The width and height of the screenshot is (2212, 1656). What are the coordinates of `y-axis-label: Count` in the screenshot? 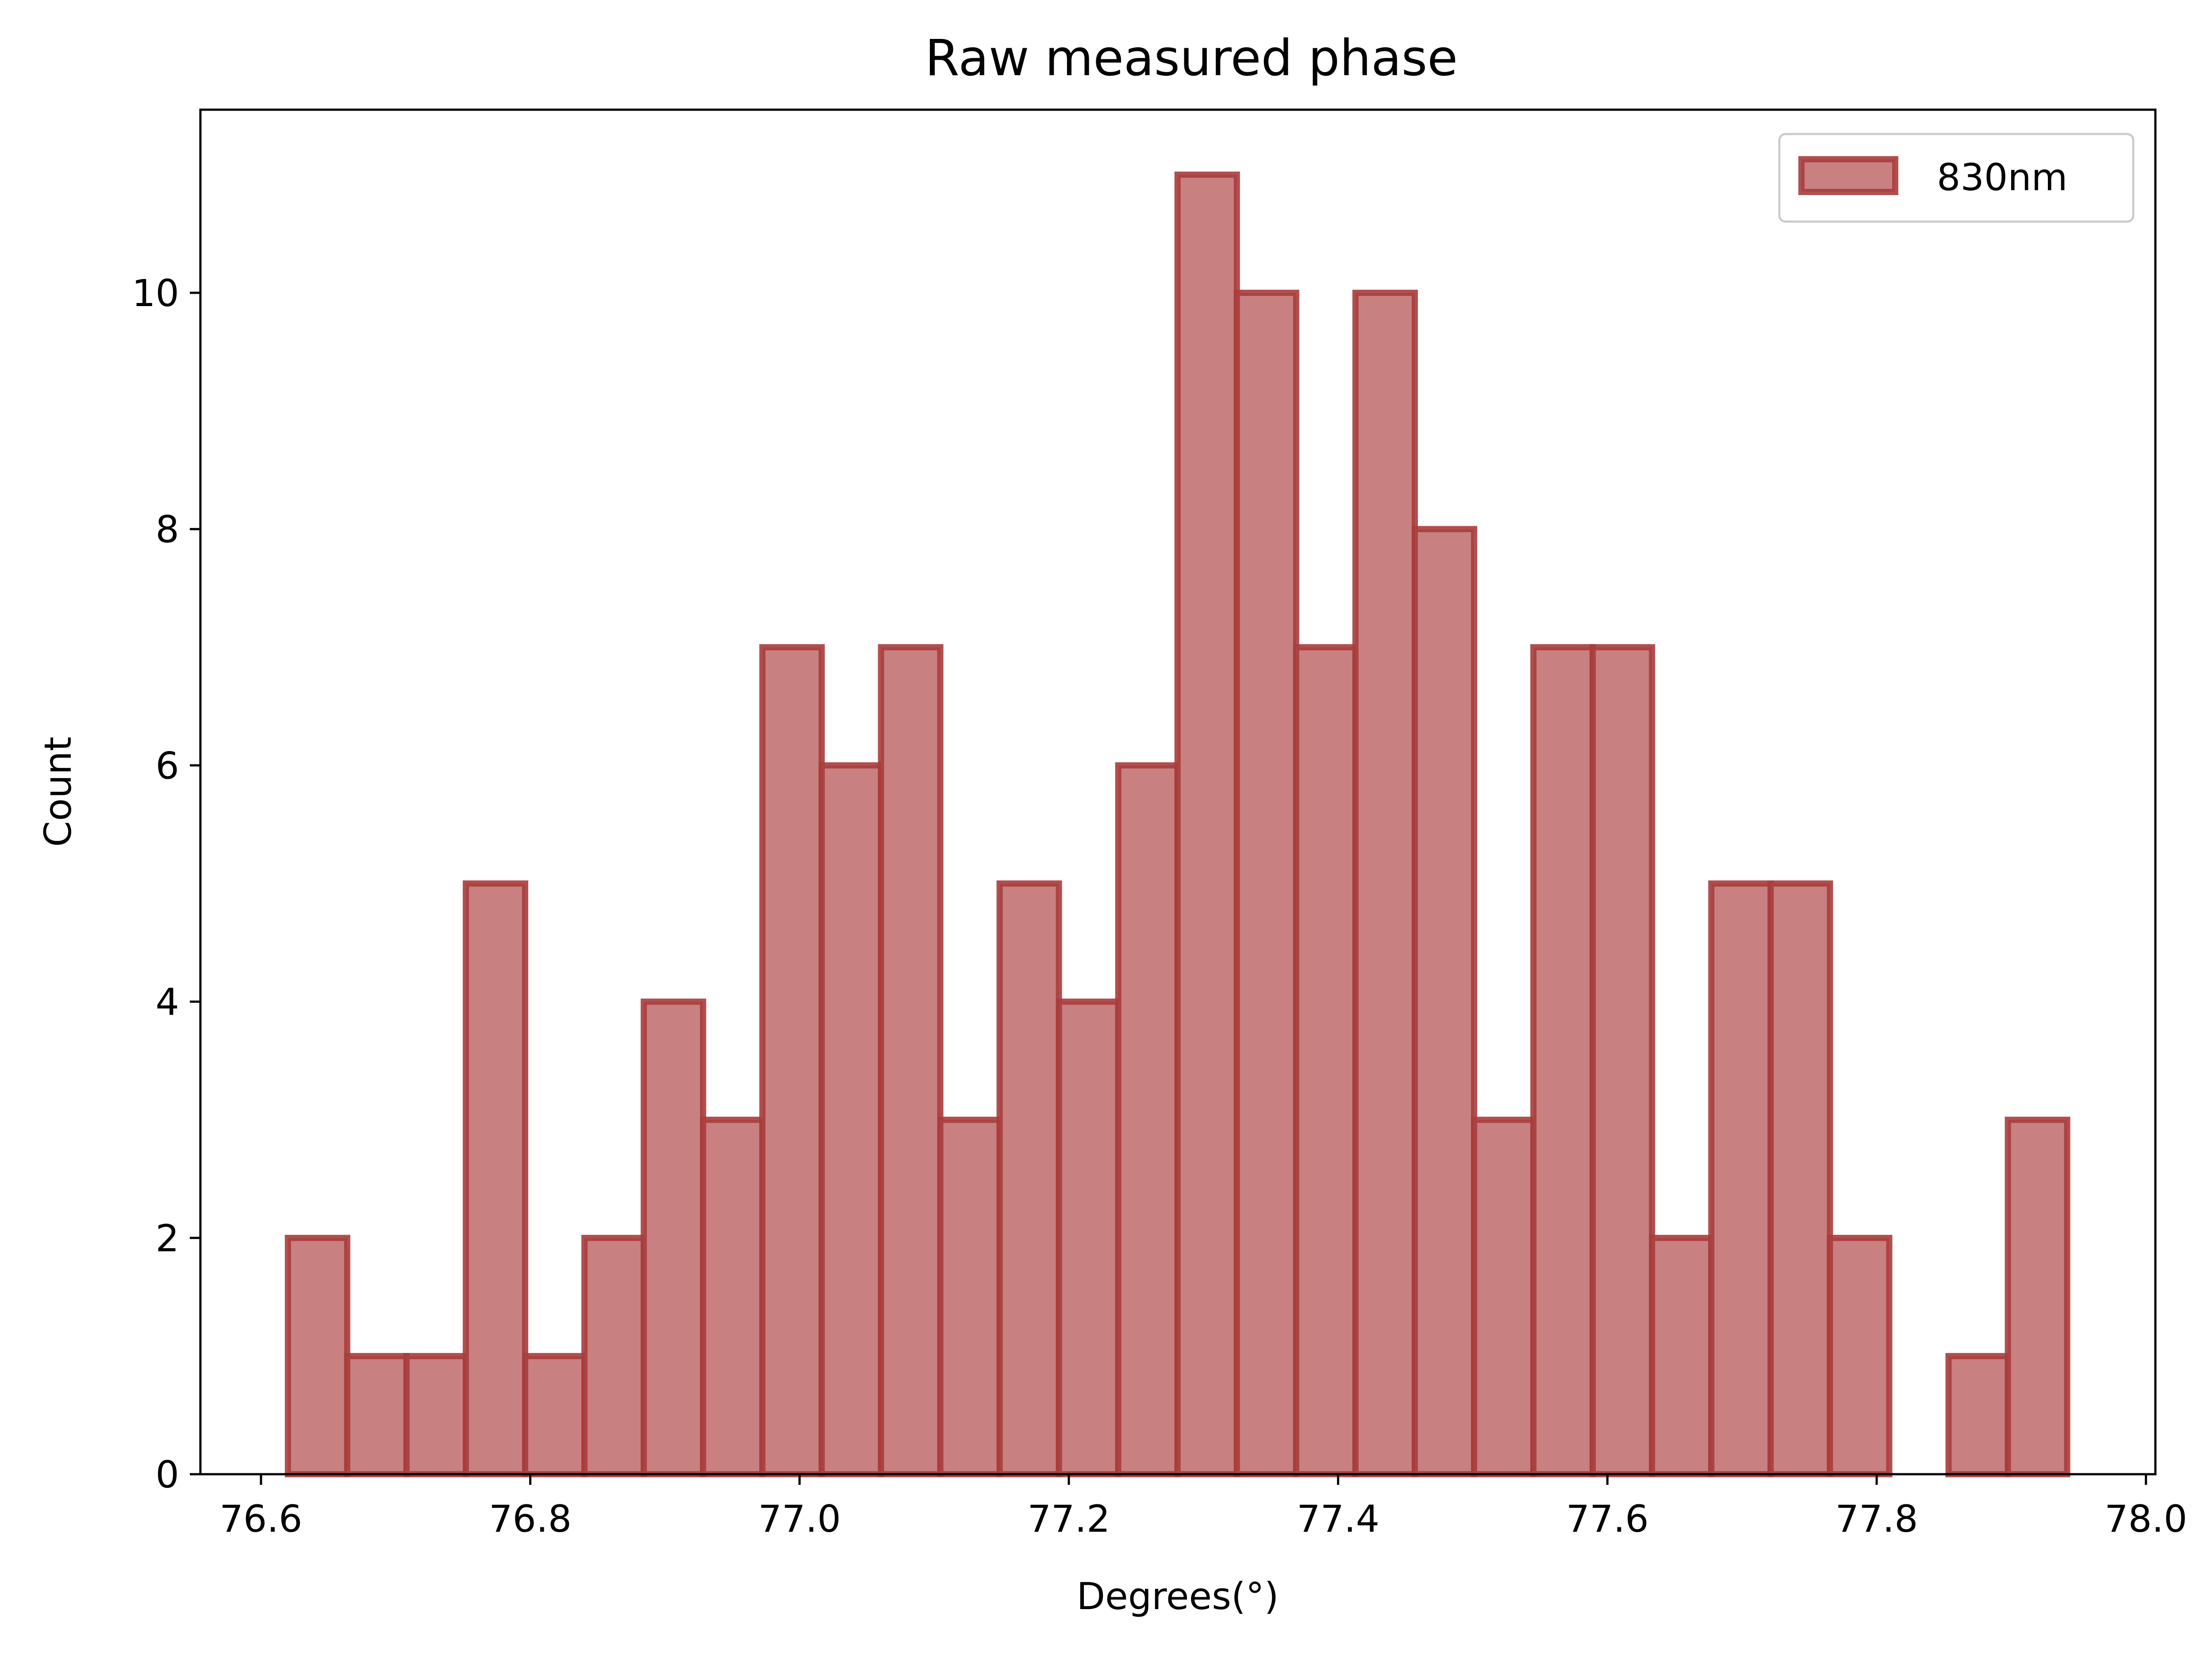 It's located at (58, 791).